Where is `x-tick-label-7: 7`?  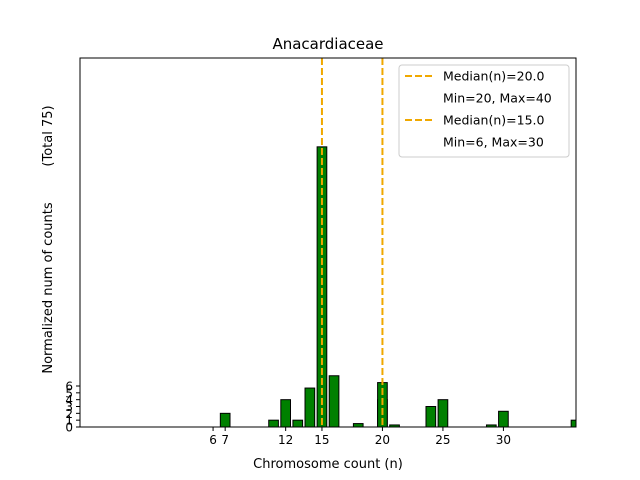 x-tick-label-7: 7 is located at coordinates (225, 440).